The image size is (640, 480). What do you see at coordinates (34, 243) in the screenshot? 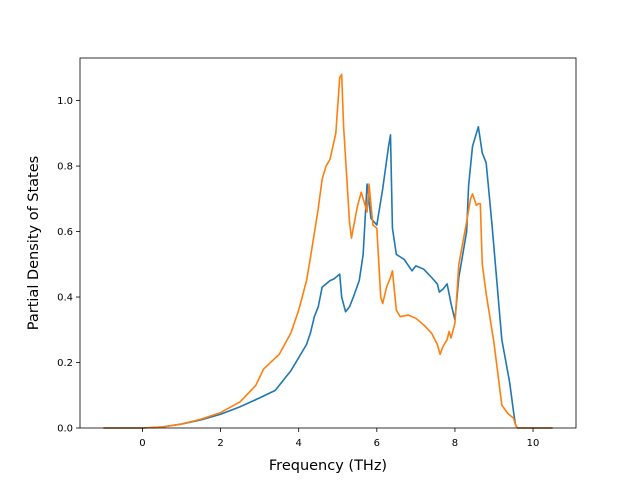
I see `y-axis-label: Partial Density of States` at bounding box center [34, 243].